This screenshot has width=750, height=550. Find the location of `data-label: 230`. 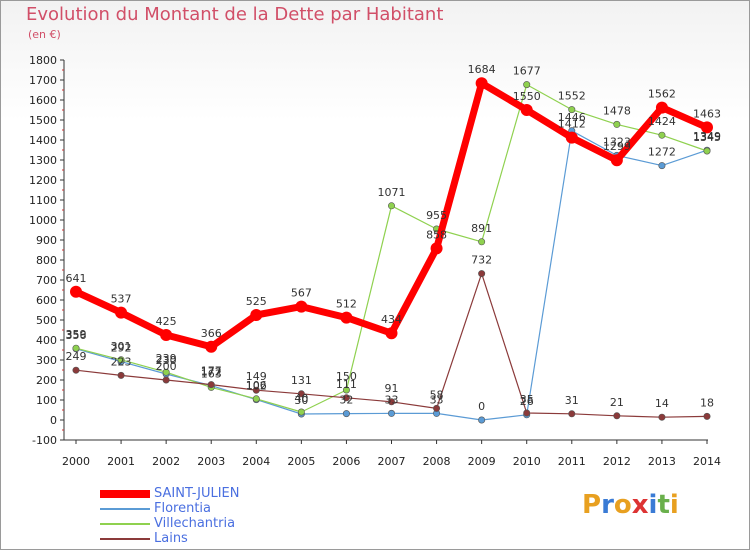

data-label: 230 is located at coordinates (166, 360).